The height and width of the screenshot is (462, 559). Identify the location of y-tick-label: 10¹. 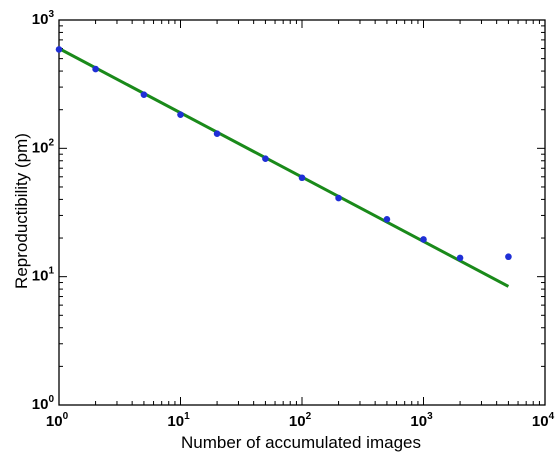
(43, 275).